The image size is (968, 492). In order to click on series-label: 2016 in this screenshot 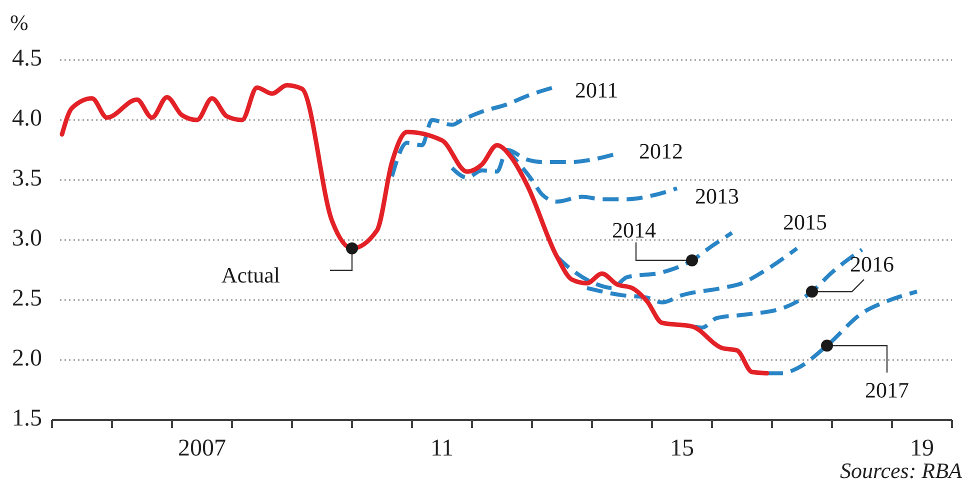, I will do `click(872, 264)`.